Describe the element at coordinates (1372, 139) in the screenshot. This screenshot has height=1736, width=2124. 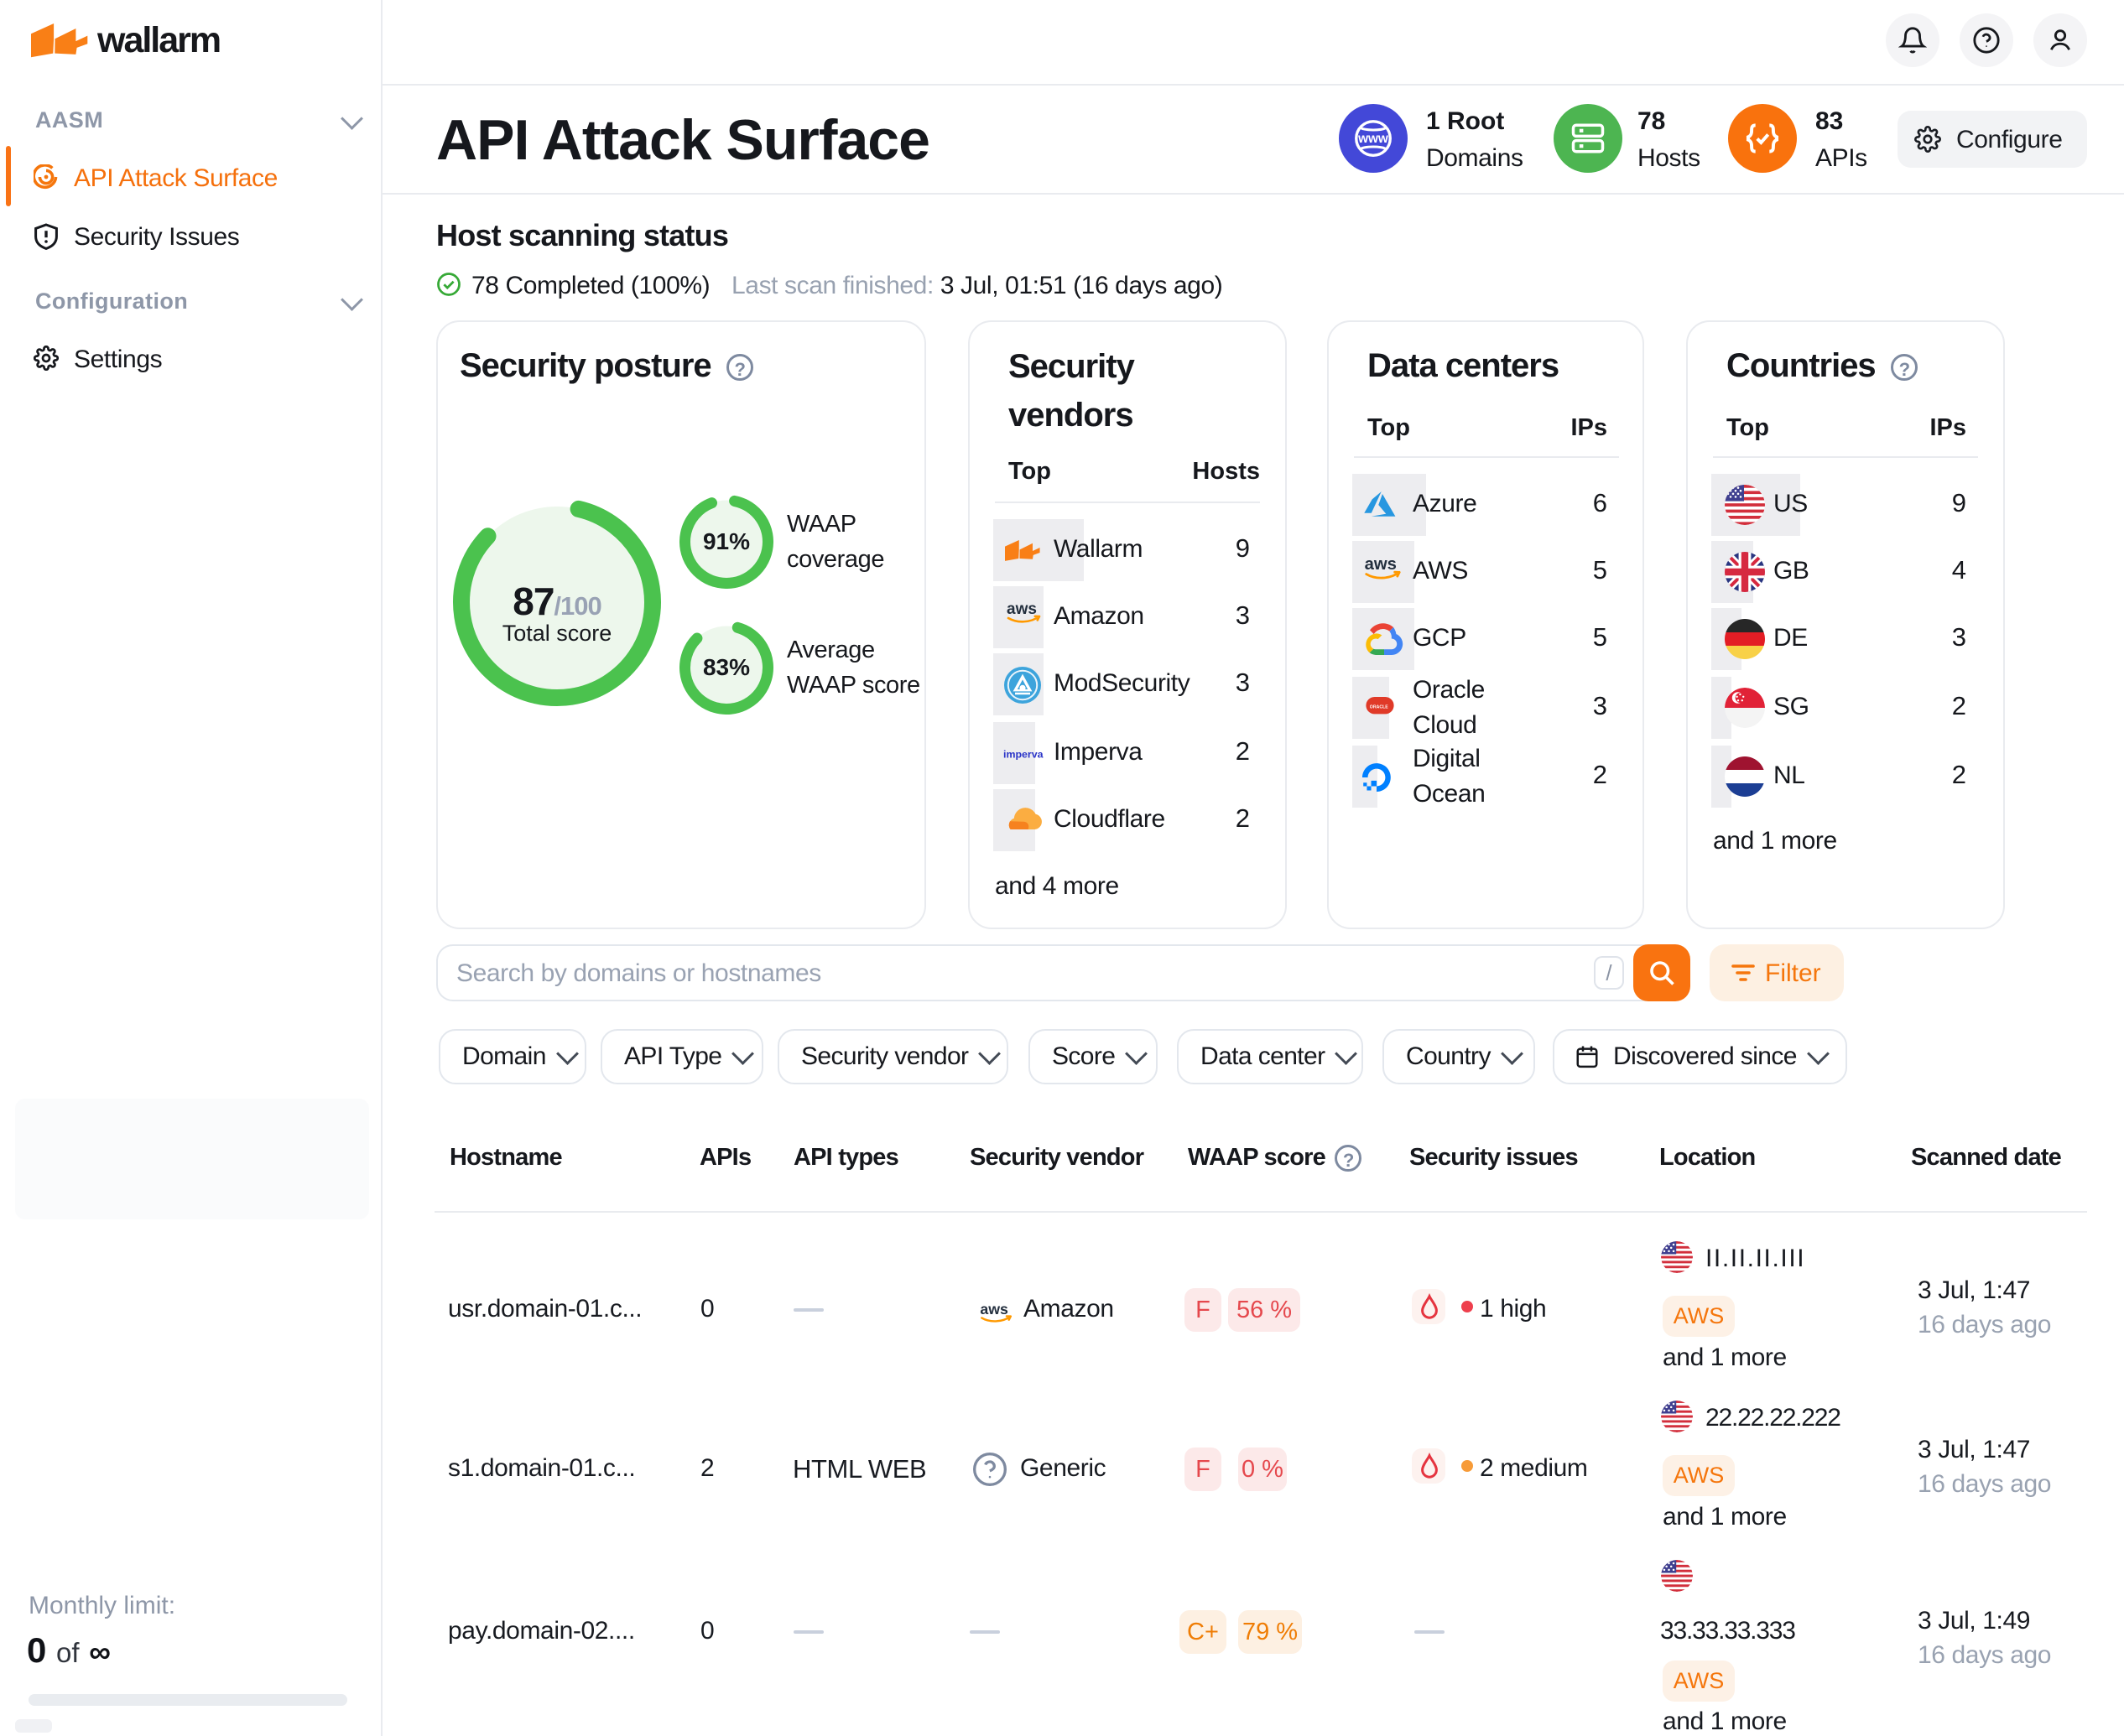
I see `svg-text: www` at that location.